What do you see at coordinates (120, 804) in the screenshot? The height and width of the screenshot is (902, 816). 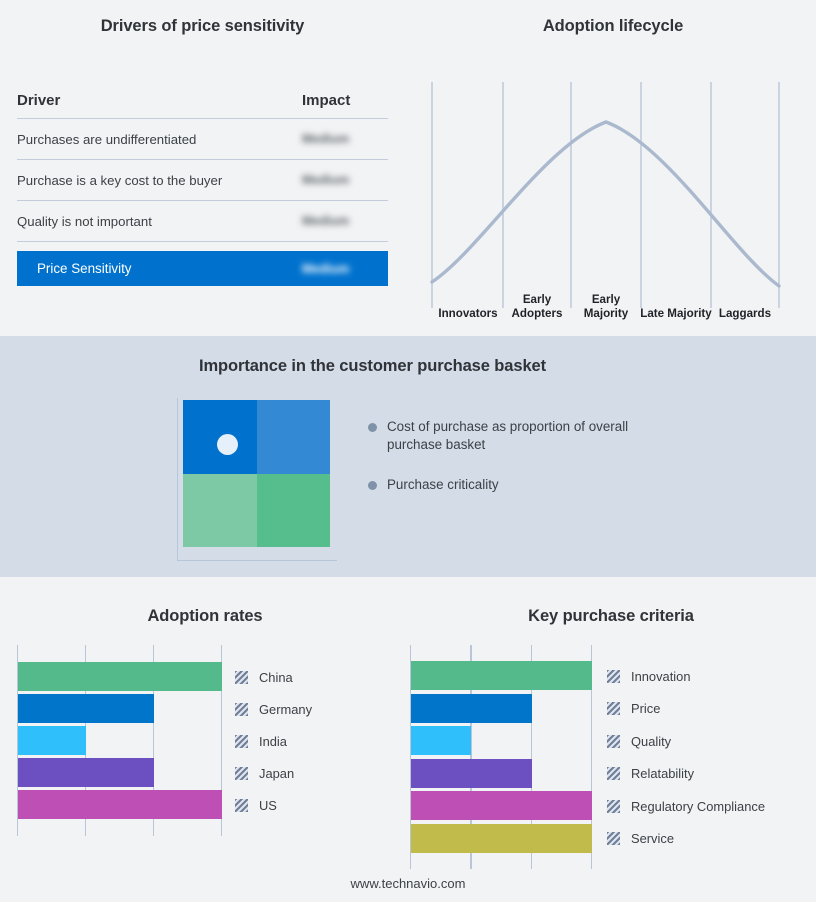 I see `bar-us` at bounding box center [120, 804].